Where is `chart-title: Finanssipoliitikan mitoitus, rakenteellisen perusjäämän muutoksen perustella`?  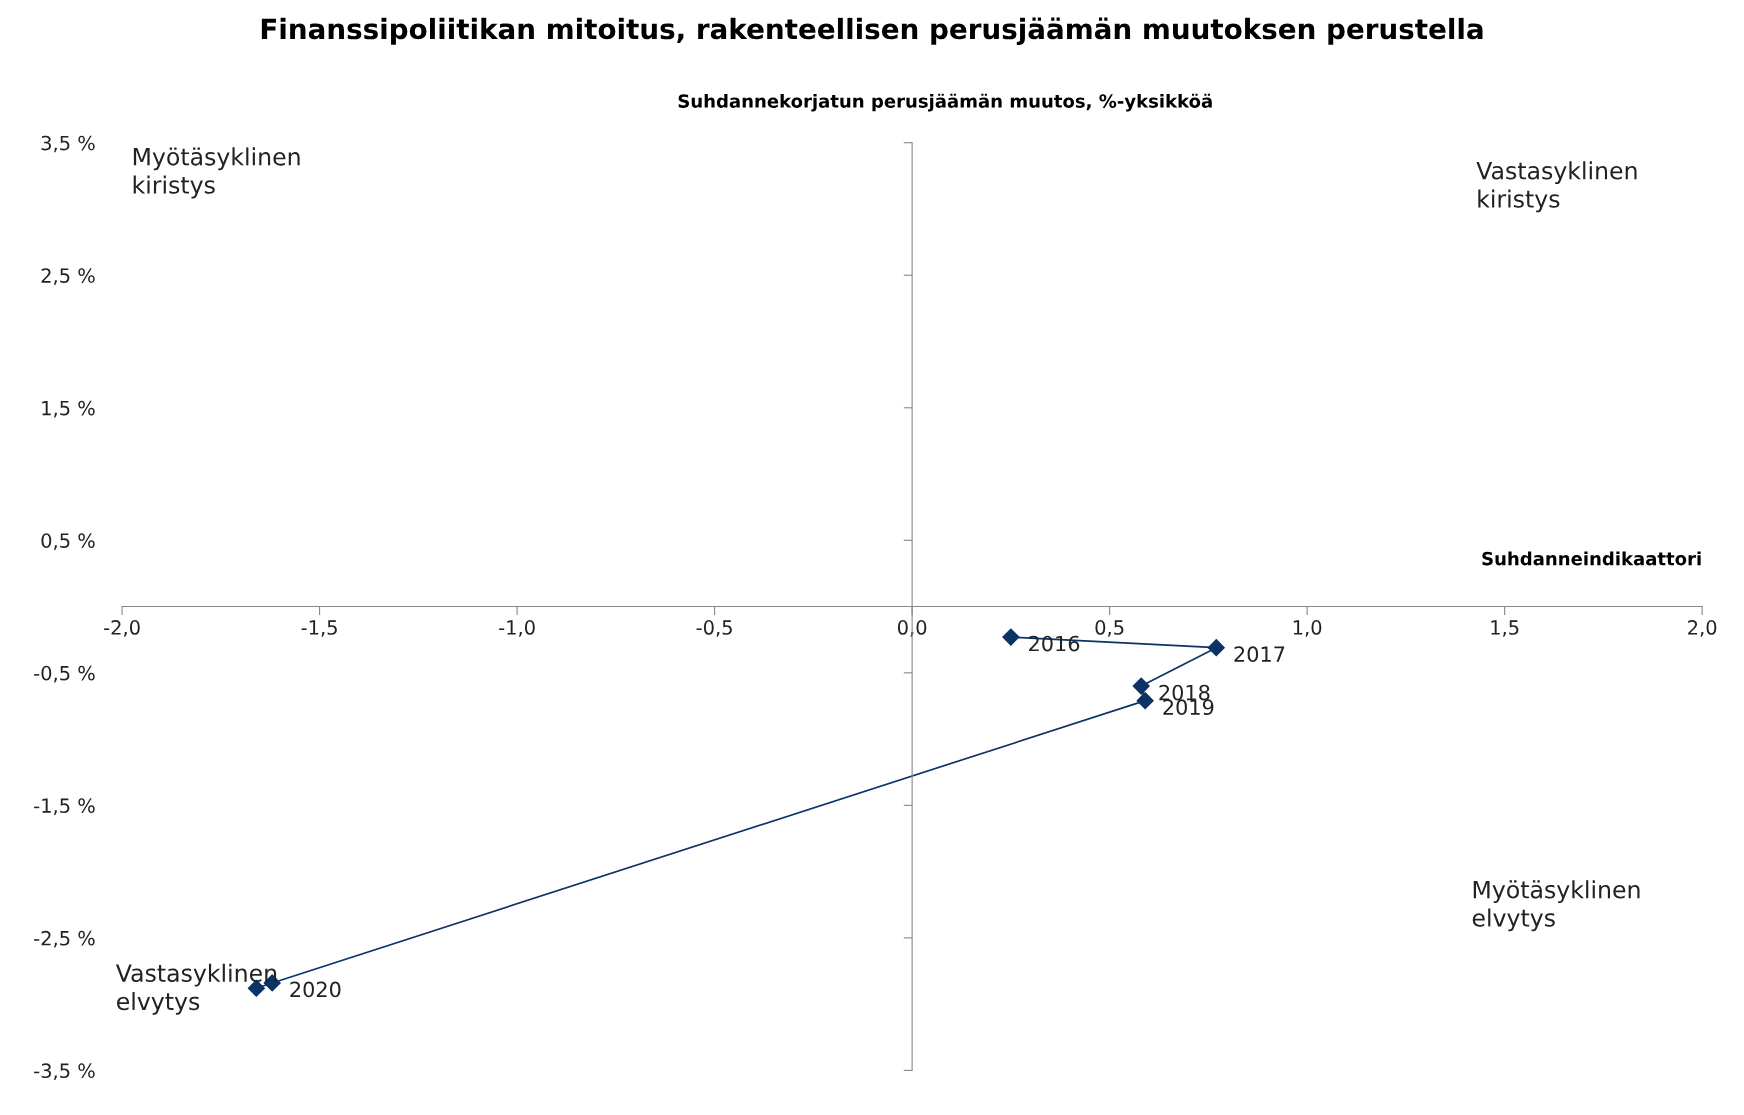
chart-title: Finanssipoliitikan mitoitus, rakenteellisen perusjäämän muutoksen perustella is located at coordinates (872, 31).